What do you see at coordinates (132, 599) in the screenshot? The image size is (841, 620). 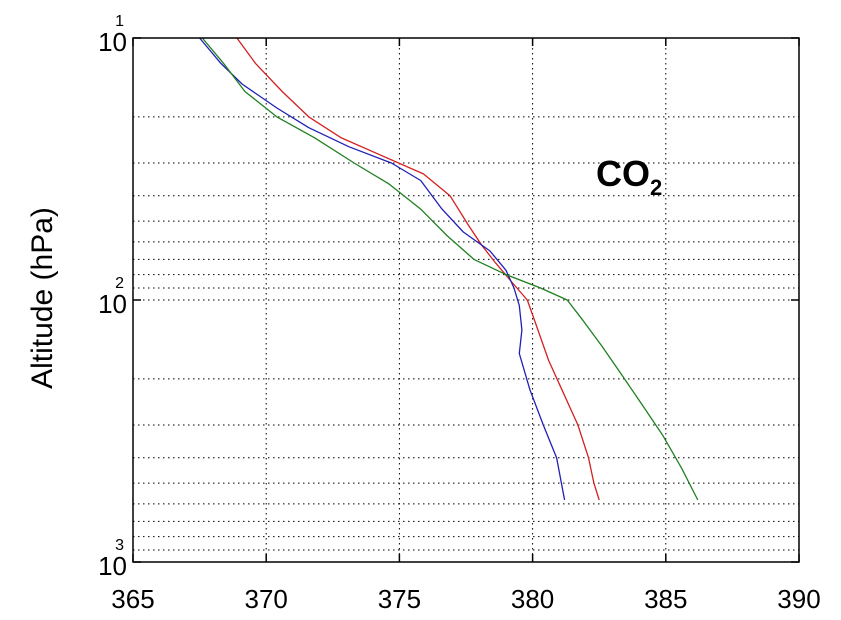 I see `x-tick-label: 365` at bounding box center [132, 599].